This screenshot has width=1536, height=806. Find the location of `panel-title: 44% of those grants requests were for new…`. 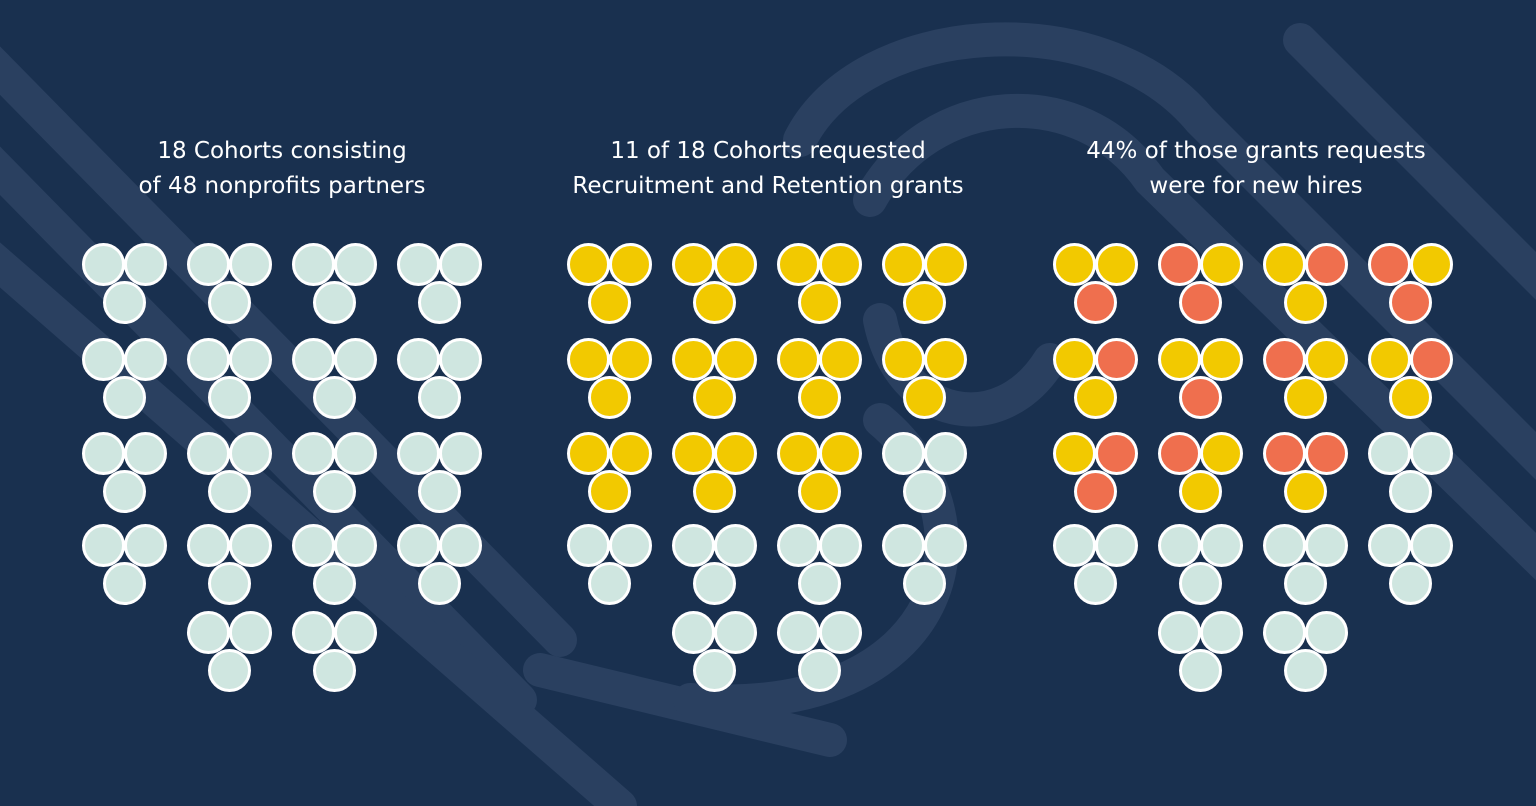

panel-title: 44% of those grants requests were for new… is located at coordinates (1256, 169).